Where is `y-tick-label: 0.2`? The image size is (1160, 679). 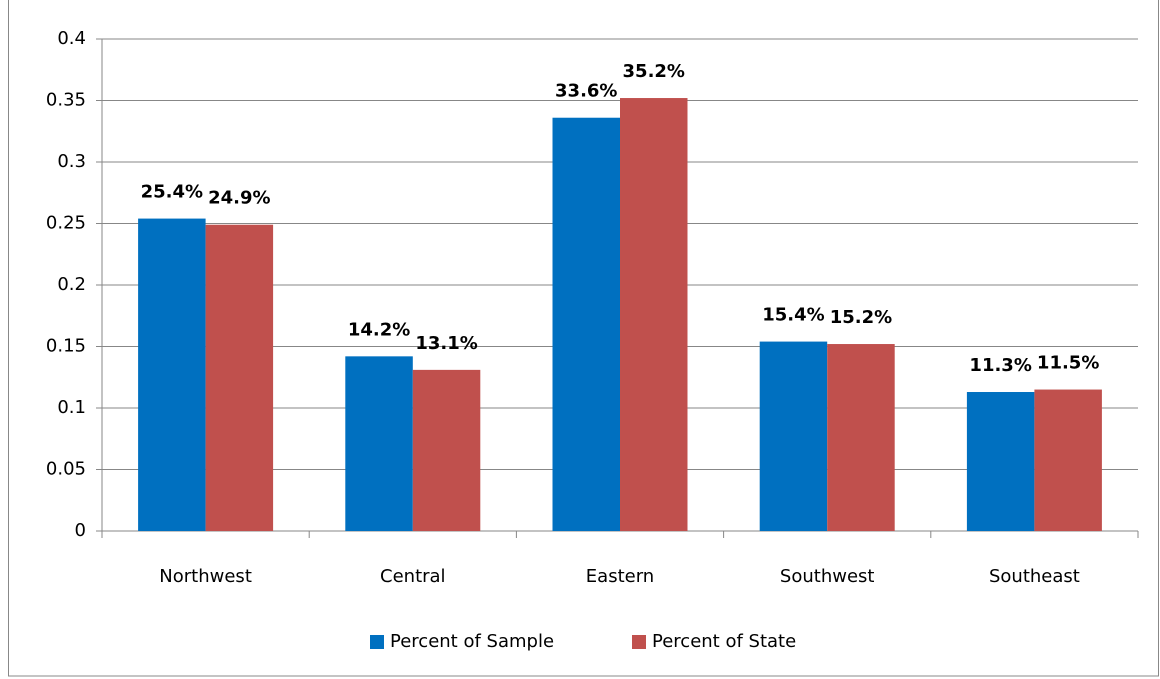 y-tick-label: 0.2 is located at coordinates (71, 284).